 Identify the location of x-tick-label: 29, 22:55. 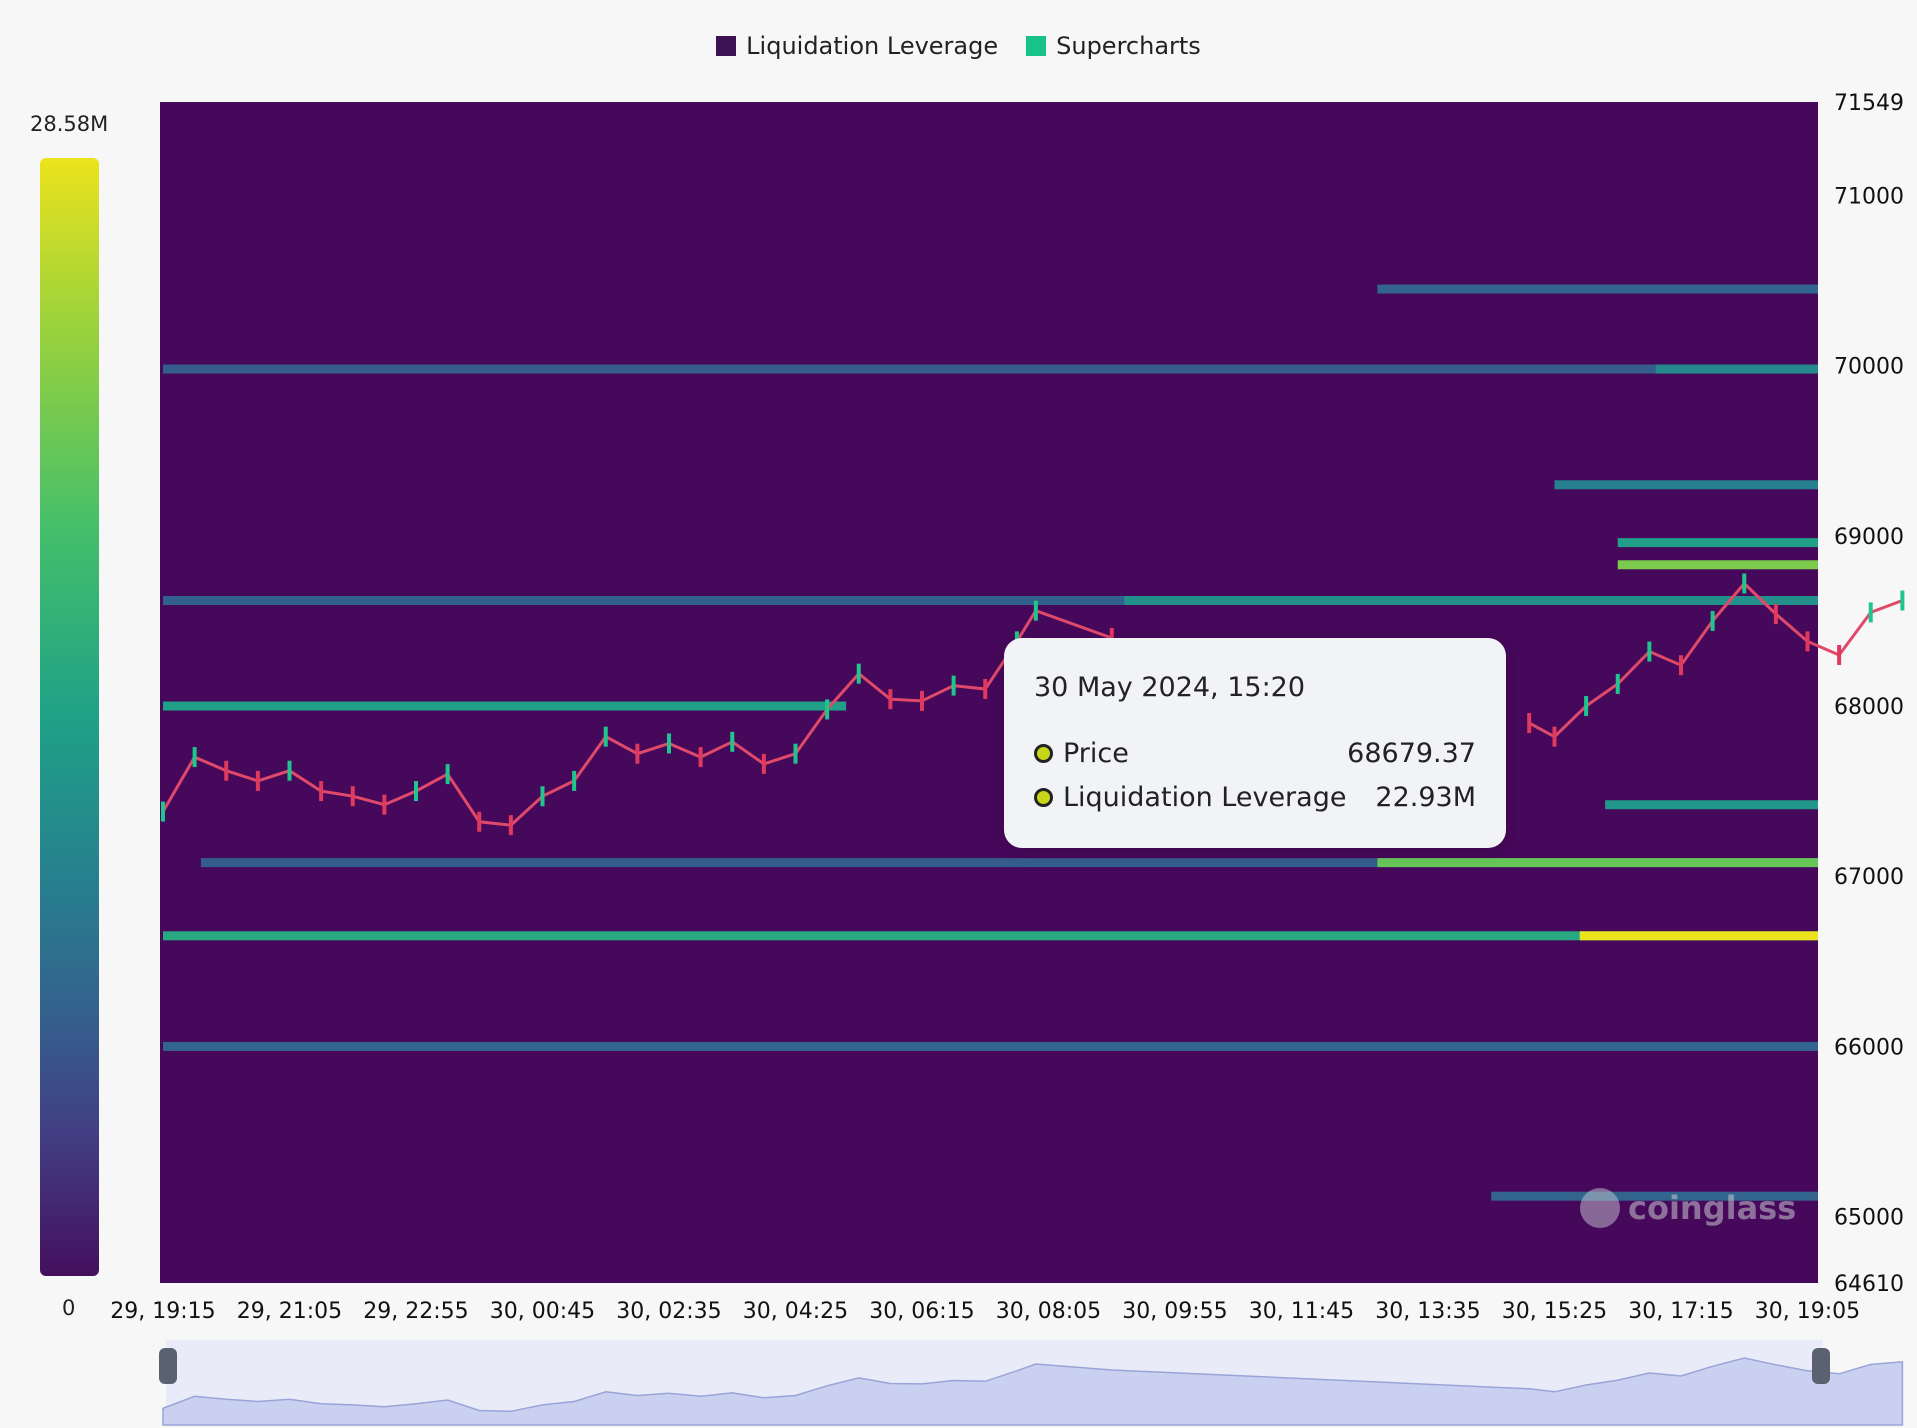
(415, 1311).